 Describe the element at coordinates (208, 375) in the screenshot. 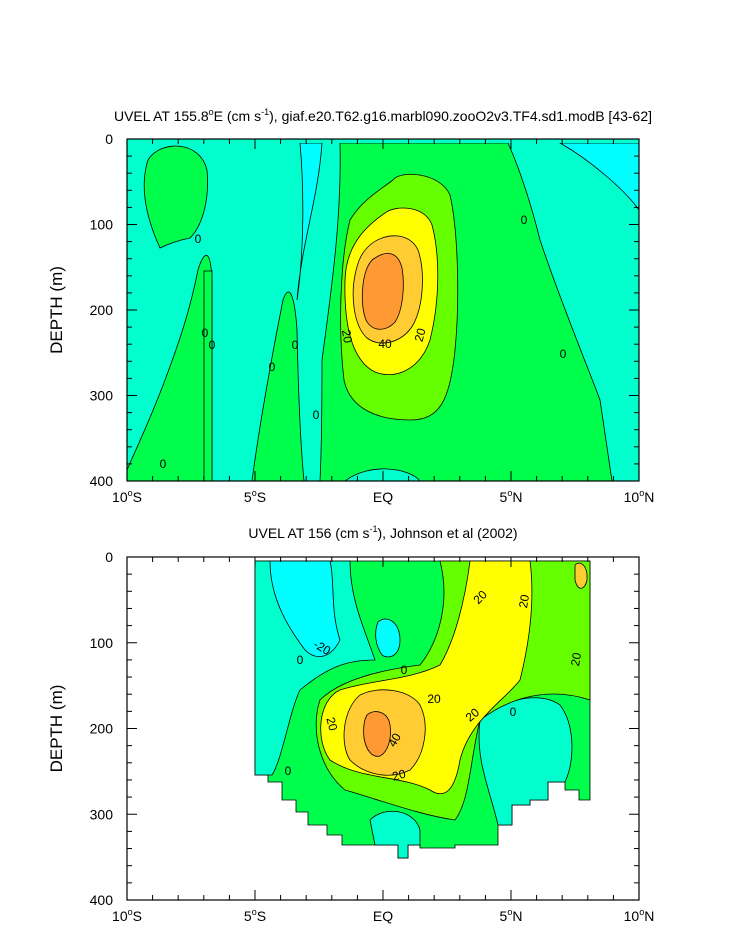

I see `fill-level-0-thin-band` at that location.